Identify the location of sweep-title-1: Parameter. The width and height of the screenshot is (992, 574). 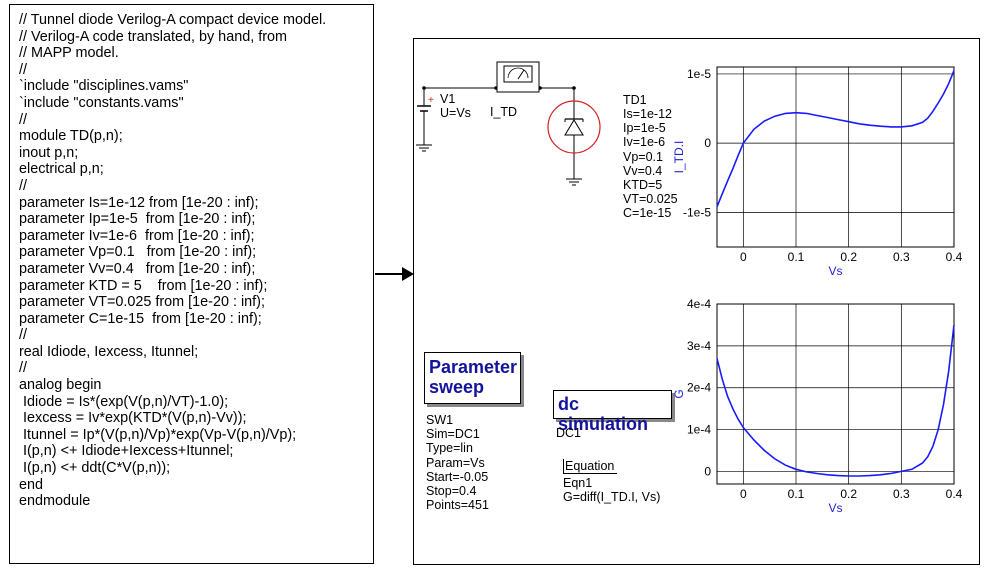
(473, 367).